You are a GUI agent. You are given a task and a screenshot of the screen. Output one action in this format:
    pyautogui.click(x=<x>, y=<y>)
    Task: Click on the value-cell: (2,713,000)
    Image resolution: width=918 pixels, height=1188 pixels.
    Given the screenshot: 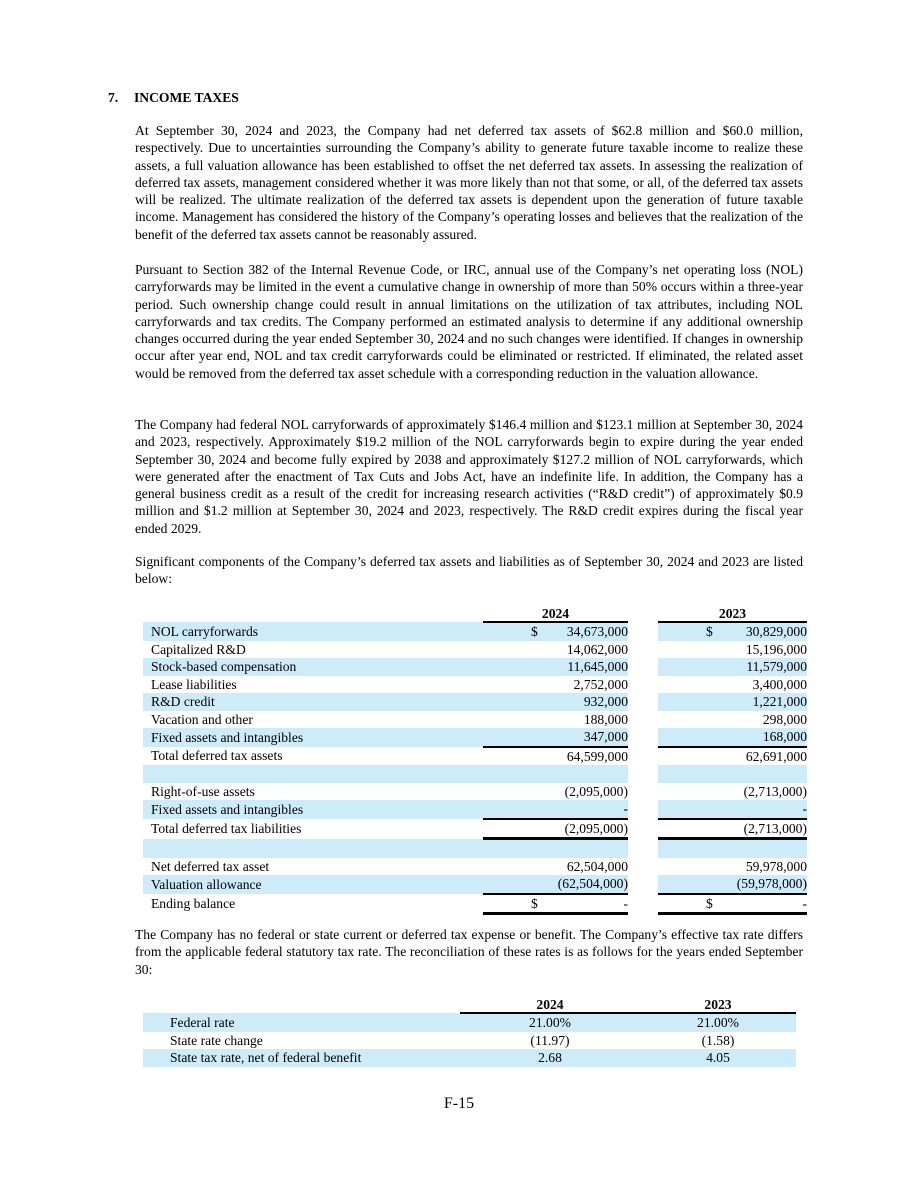 What is the action you would take?
    pyautogui.click(x=732, y=829)
    